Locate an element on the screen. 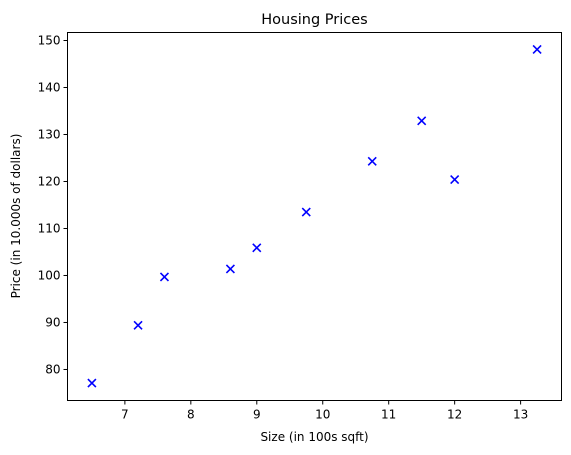 The width and height of the screenshot is (571, 455). x-tick-label: 7 is located at coordinates (125, 415).